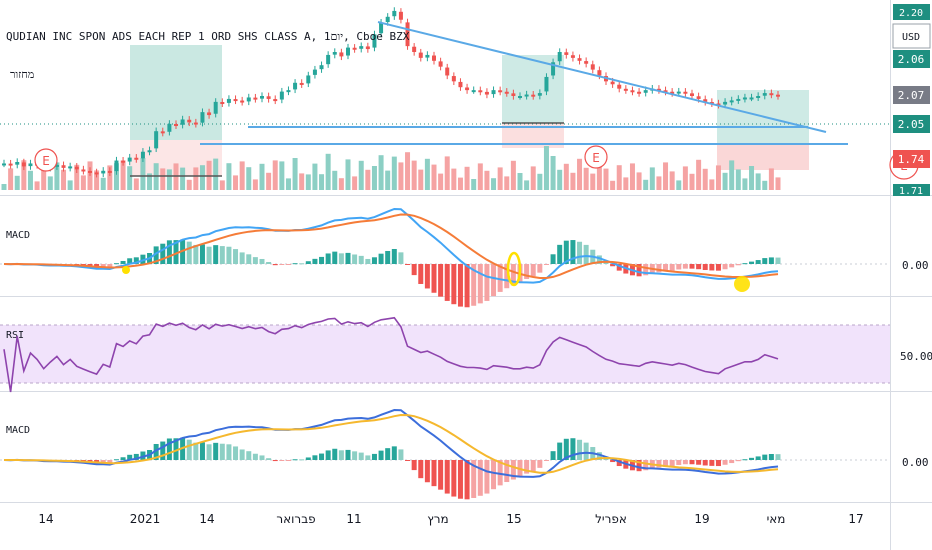 This screenshot has height=550, width=932. What do you see at coordinates (513, 519) in the screenshot?
I see `time-axis-tick: 15` at bounding box center [513, 519].